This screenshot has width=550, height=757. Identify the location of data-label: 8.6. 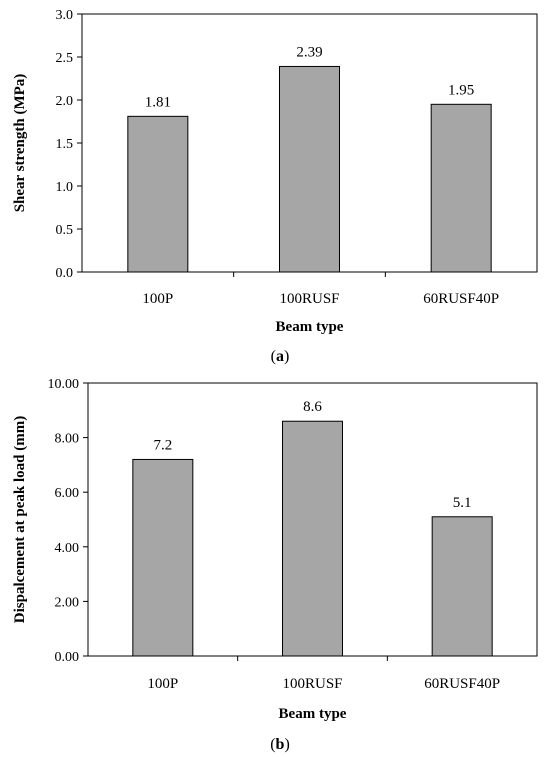
(312, 407).